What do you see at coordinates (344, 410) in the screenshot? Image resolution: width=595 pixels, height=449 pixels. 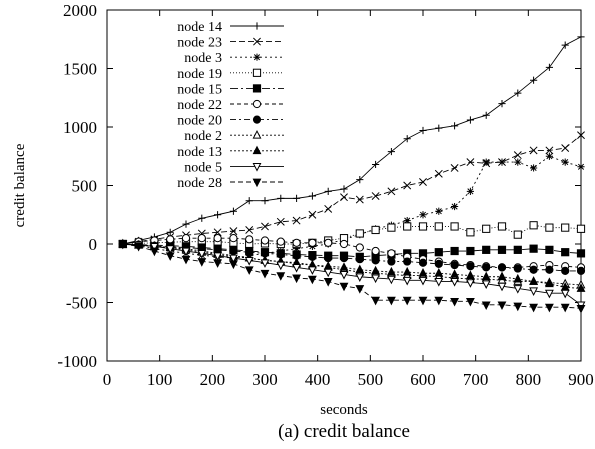 I see `x-axis-title: seconds` at bounding box center [344, 410].